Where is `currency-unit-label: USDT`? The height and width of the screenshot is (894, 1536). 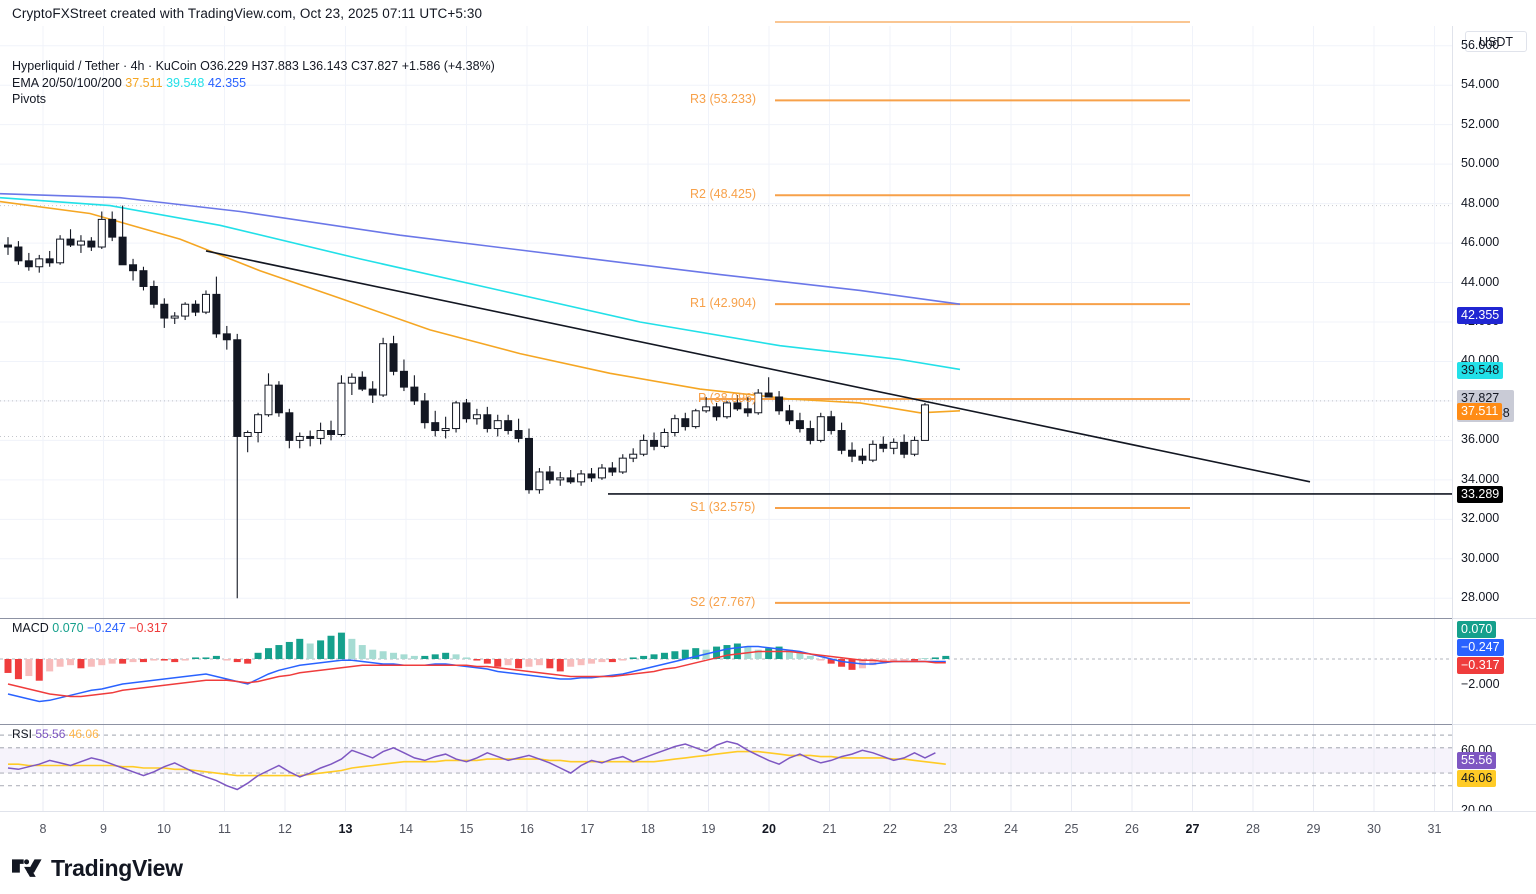 currency-unit-label: USDT is located at coordinates (1496, 41).